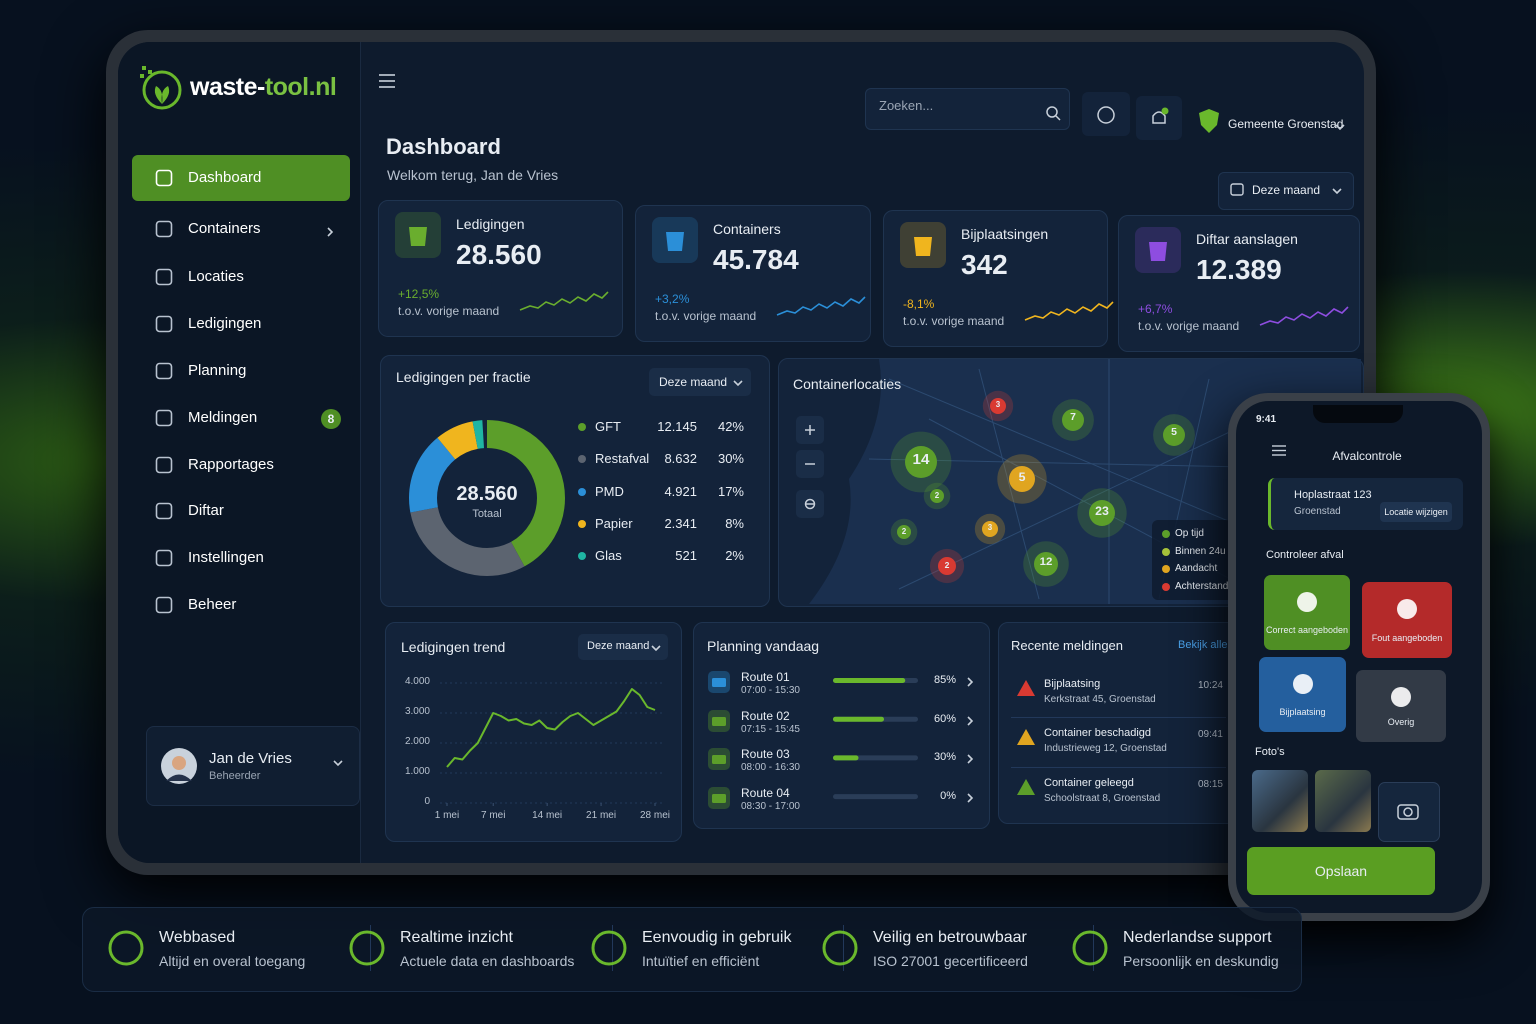 This screenshot has width=1536, height=1024. I want to click on search-icon, so click(1053, 113).